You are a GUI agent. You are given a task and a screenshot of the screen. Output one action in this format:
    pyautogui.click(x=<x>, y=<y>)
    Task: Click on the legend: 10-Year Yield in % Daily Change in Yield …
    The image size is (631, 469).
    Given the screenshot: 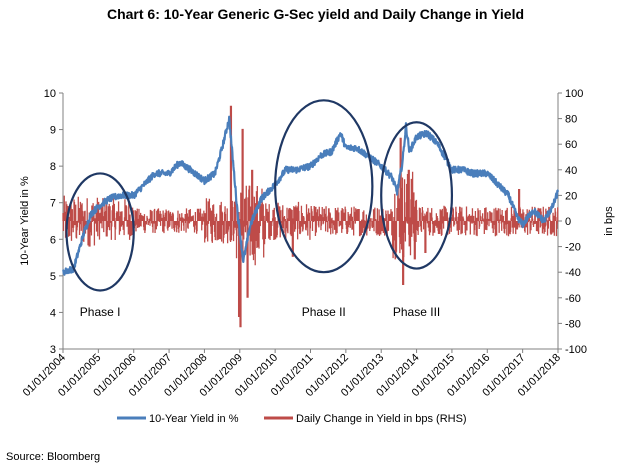 What is the action you would take?
    pyautogui.click(x=292, y=419)
    